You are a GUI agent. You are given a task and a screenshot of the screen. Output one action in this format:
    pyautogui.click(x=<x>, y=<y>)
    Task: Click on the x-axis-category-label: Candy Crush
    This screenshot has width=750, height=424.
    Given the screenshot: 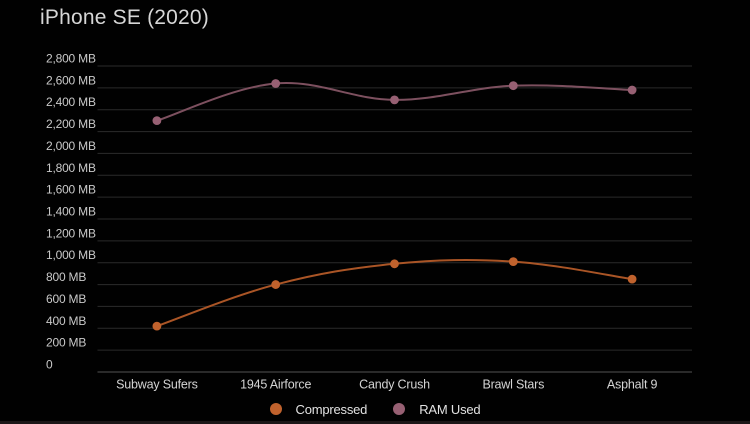 What is the action you would take?
    pyautogui.click(x=394, y=385)
    